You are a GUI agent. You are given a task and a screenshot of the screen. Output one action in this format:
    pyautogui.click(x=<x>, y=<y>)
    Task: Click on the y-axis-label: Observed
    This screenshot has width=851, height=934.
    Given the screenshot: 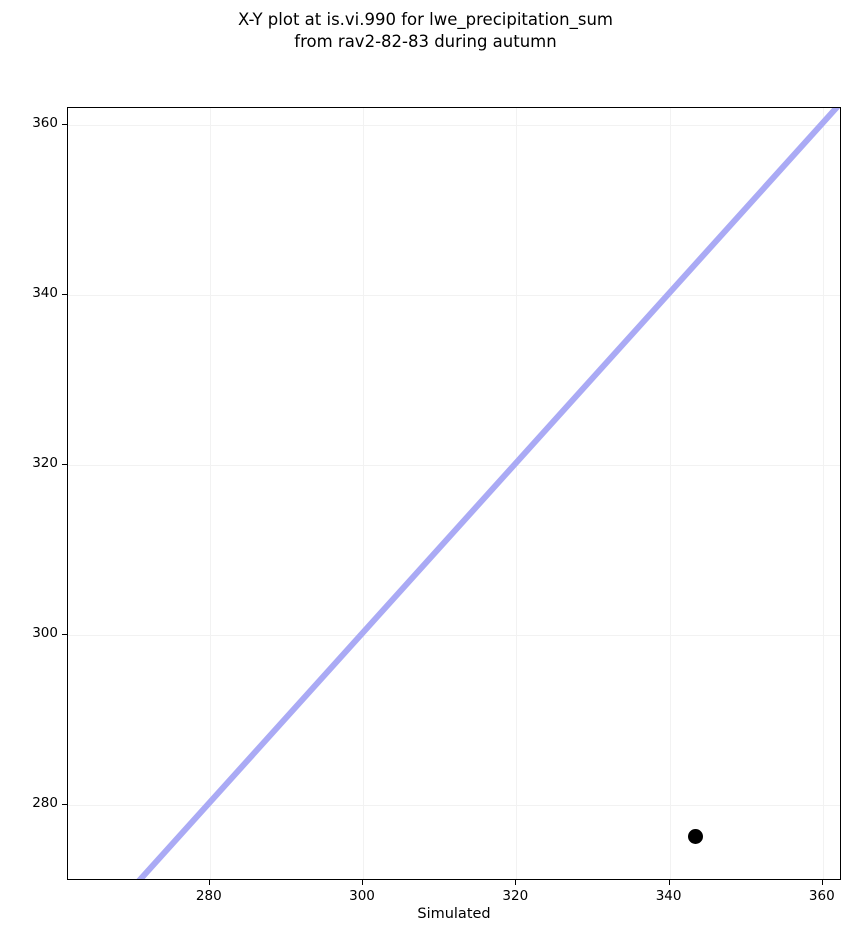 What is the action you would take?
    pyautogui.click(x=14, y=64)
    